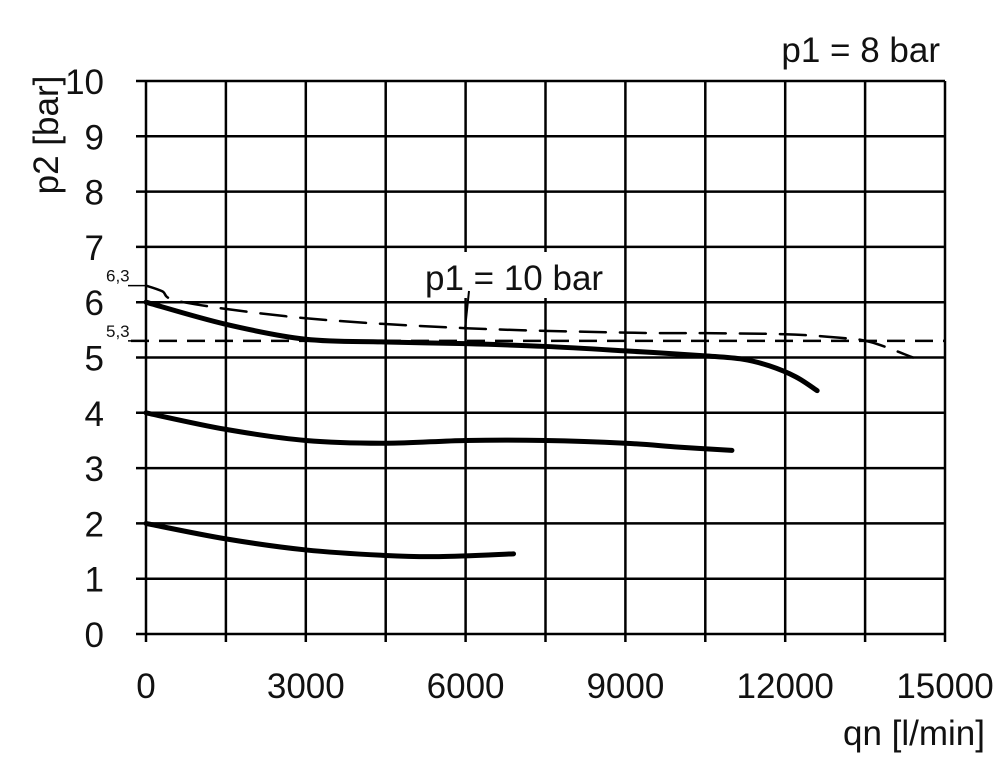 The height and width of the screenshot is (764, 1000). What do you see at coordinates (94, 580) in the screenshot?
I see `y-tick-label: 1` at bounding box center [94, 580].